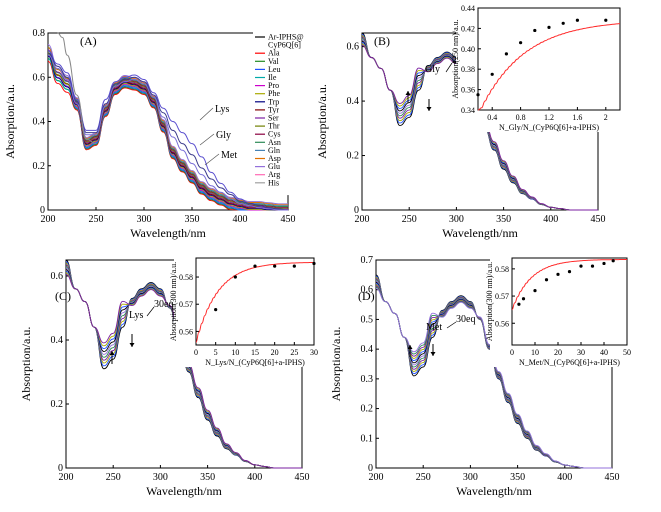  I want to click on panel-a-legend-label: Cys, so click(274, 134).